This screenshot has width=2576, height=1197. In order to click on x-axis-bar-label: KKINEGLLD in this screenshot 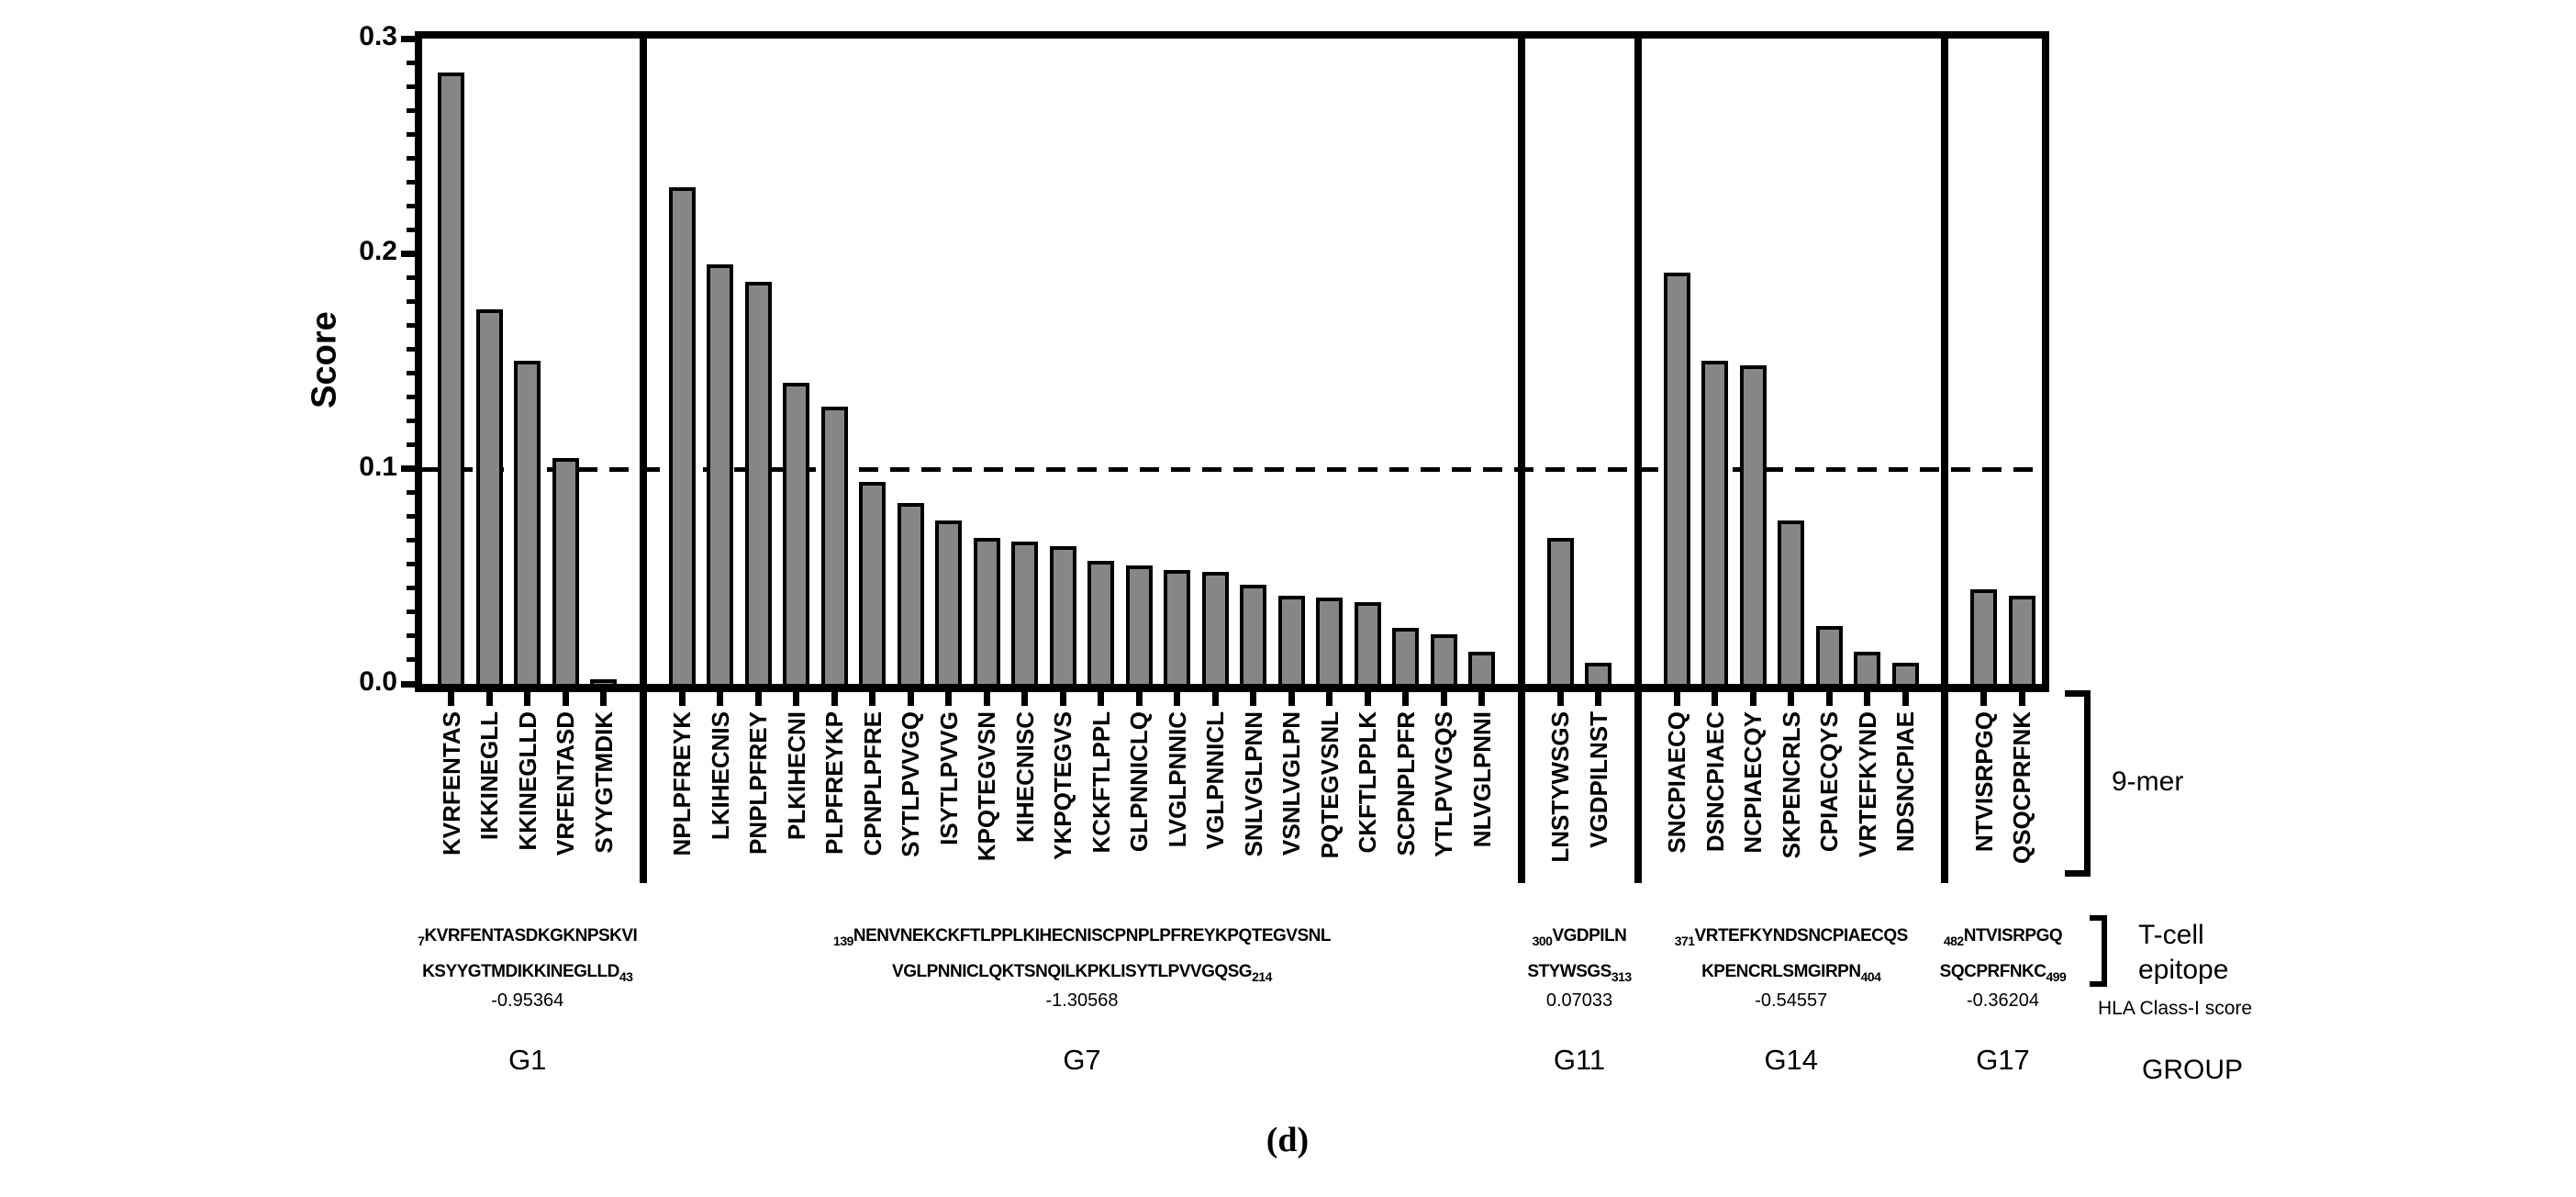, I will do `click(527, 781)`.